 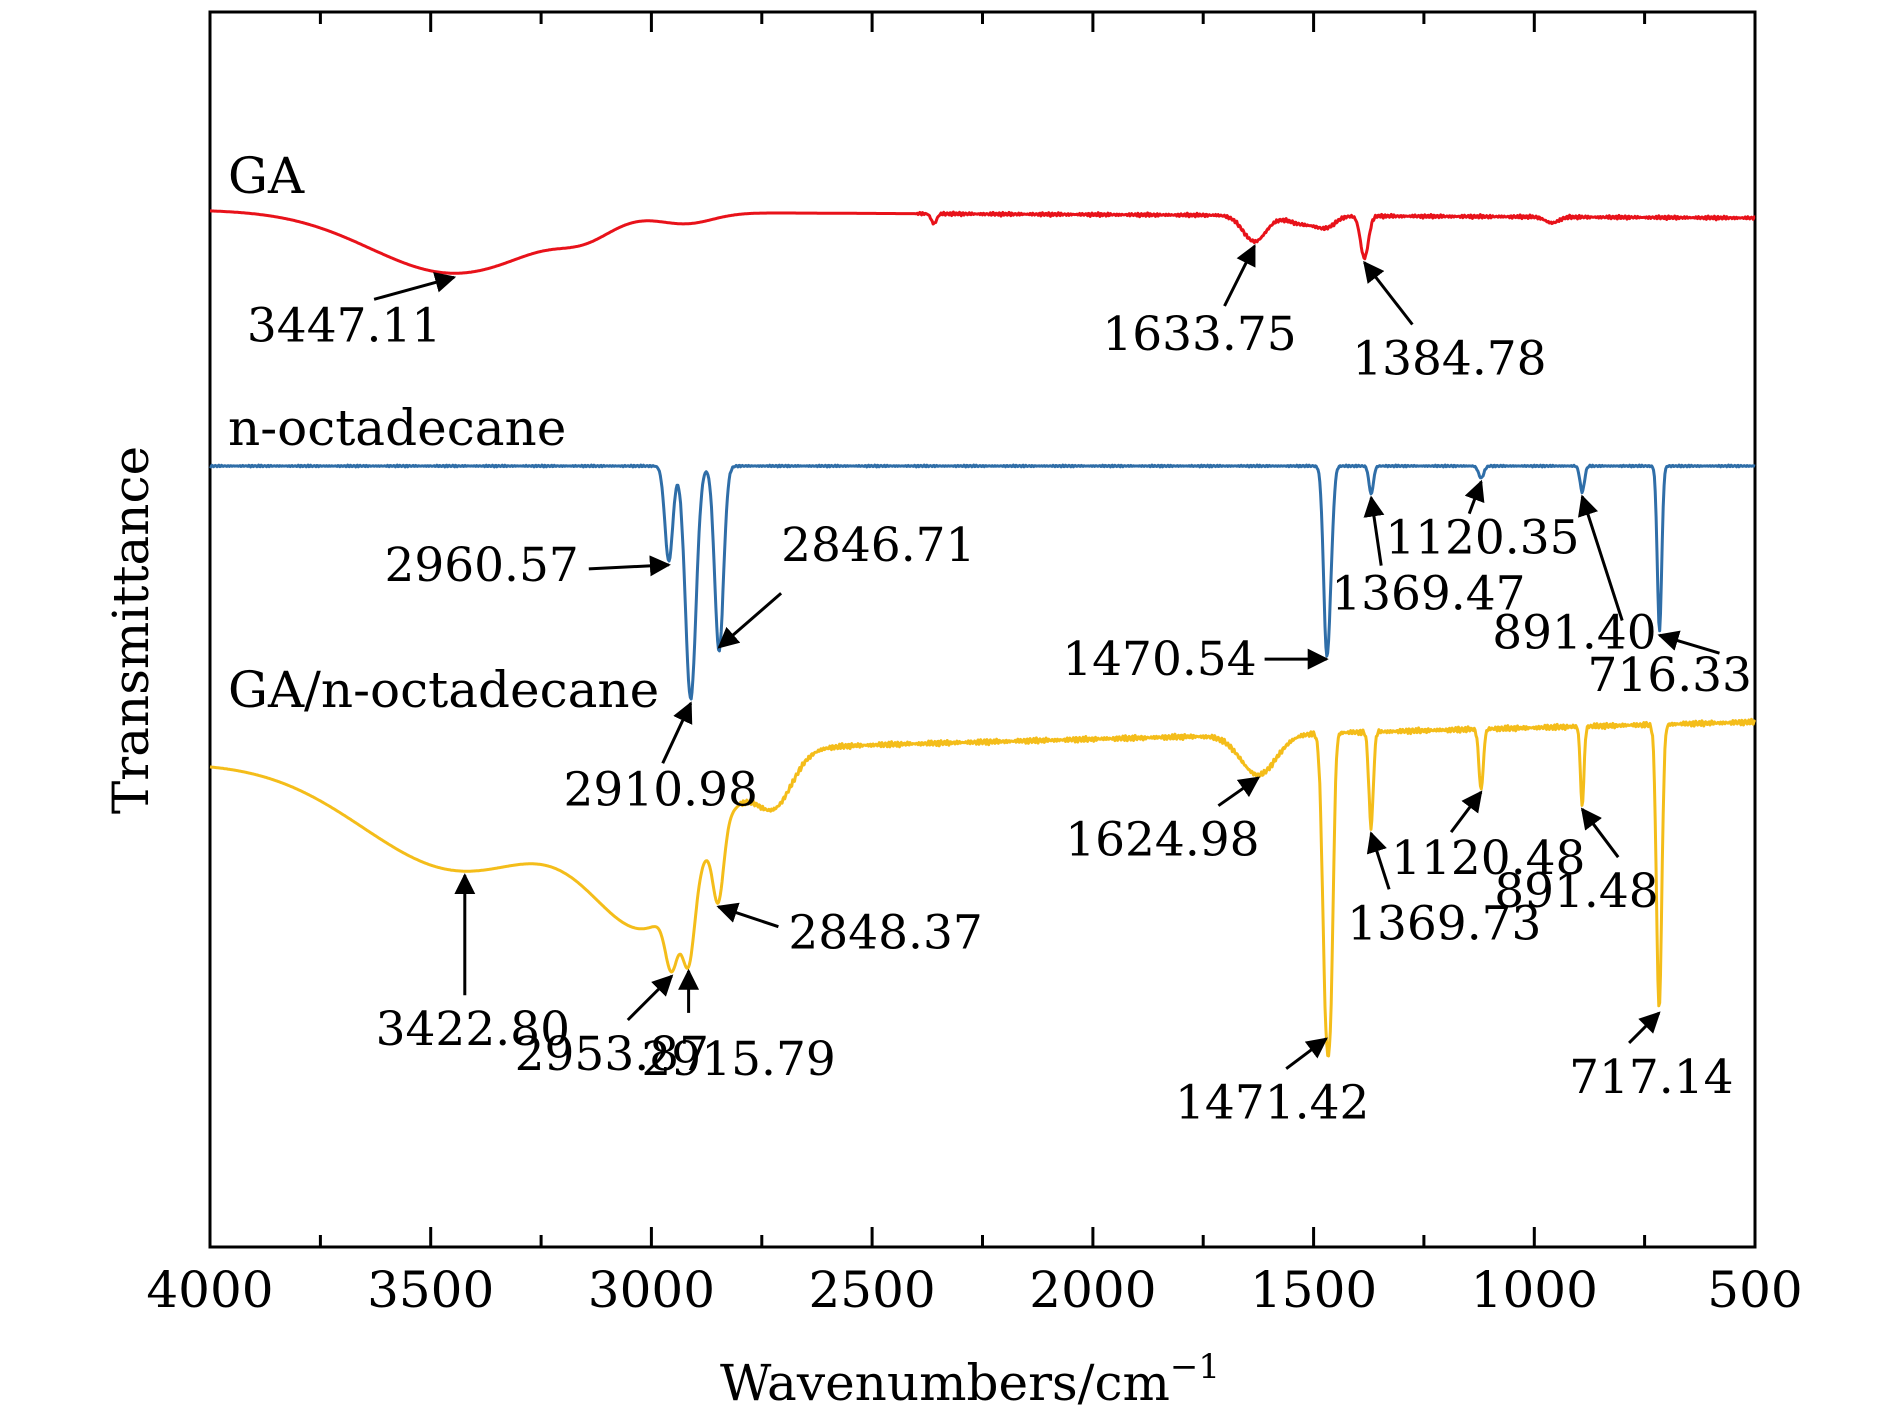 What do you see at coordinates (982, 582) in the screenshot?
I see `series-line-n-octadecane` at bounding box center [982, 582].